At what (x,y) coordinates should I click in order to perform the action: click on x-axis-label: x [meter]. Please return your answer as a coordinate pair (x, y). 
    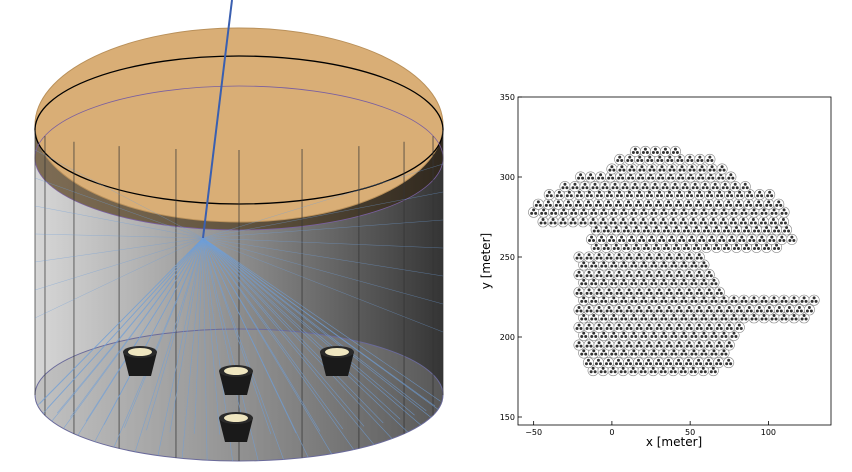
    Looking at the image, I should click on (674, 442).